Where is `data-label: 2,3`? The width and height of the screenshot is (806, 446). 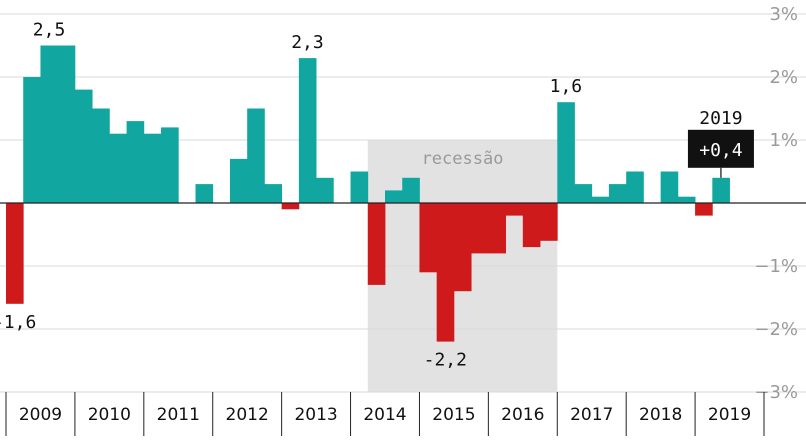 data-label: 2,3 is located at coordinates (307, 42).